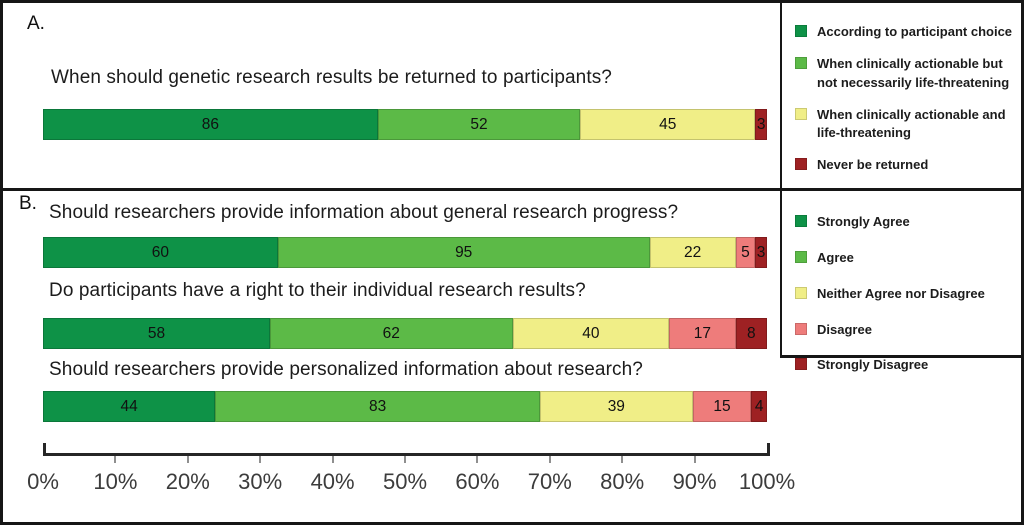 Image resolution: width=1024 pixels, height=525 pixels. I want to click on x-axis-tick-label: 100%, so click(767, 481).